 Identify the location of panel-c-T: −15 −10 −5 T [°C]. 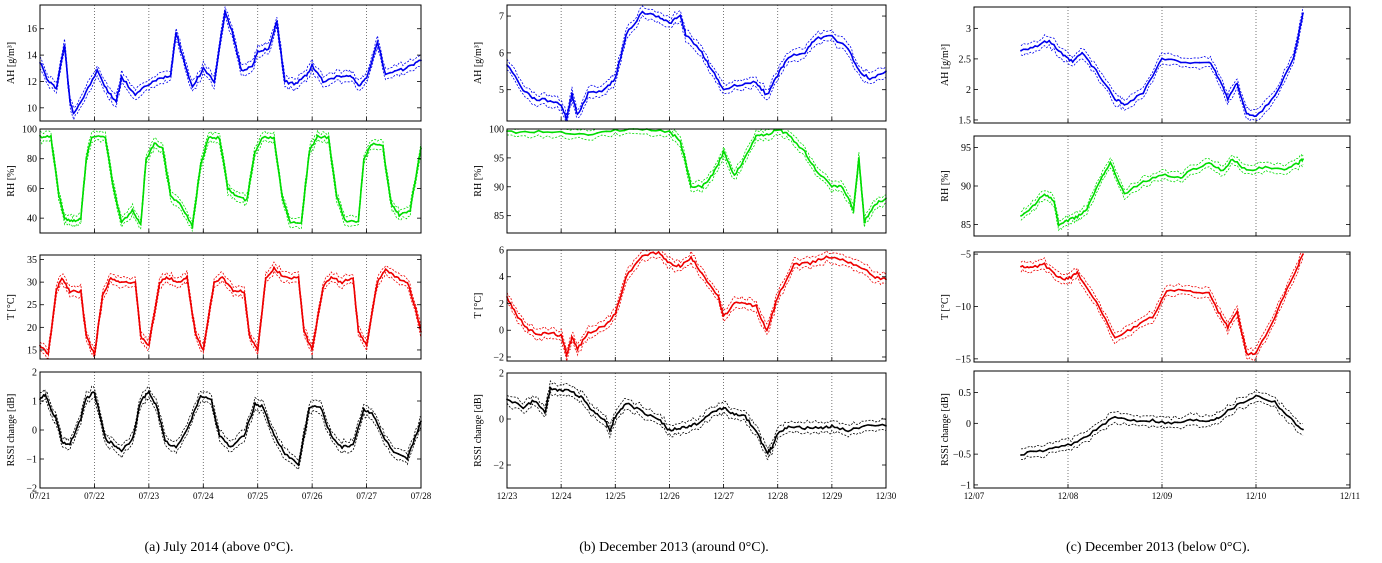
(1145, 307).